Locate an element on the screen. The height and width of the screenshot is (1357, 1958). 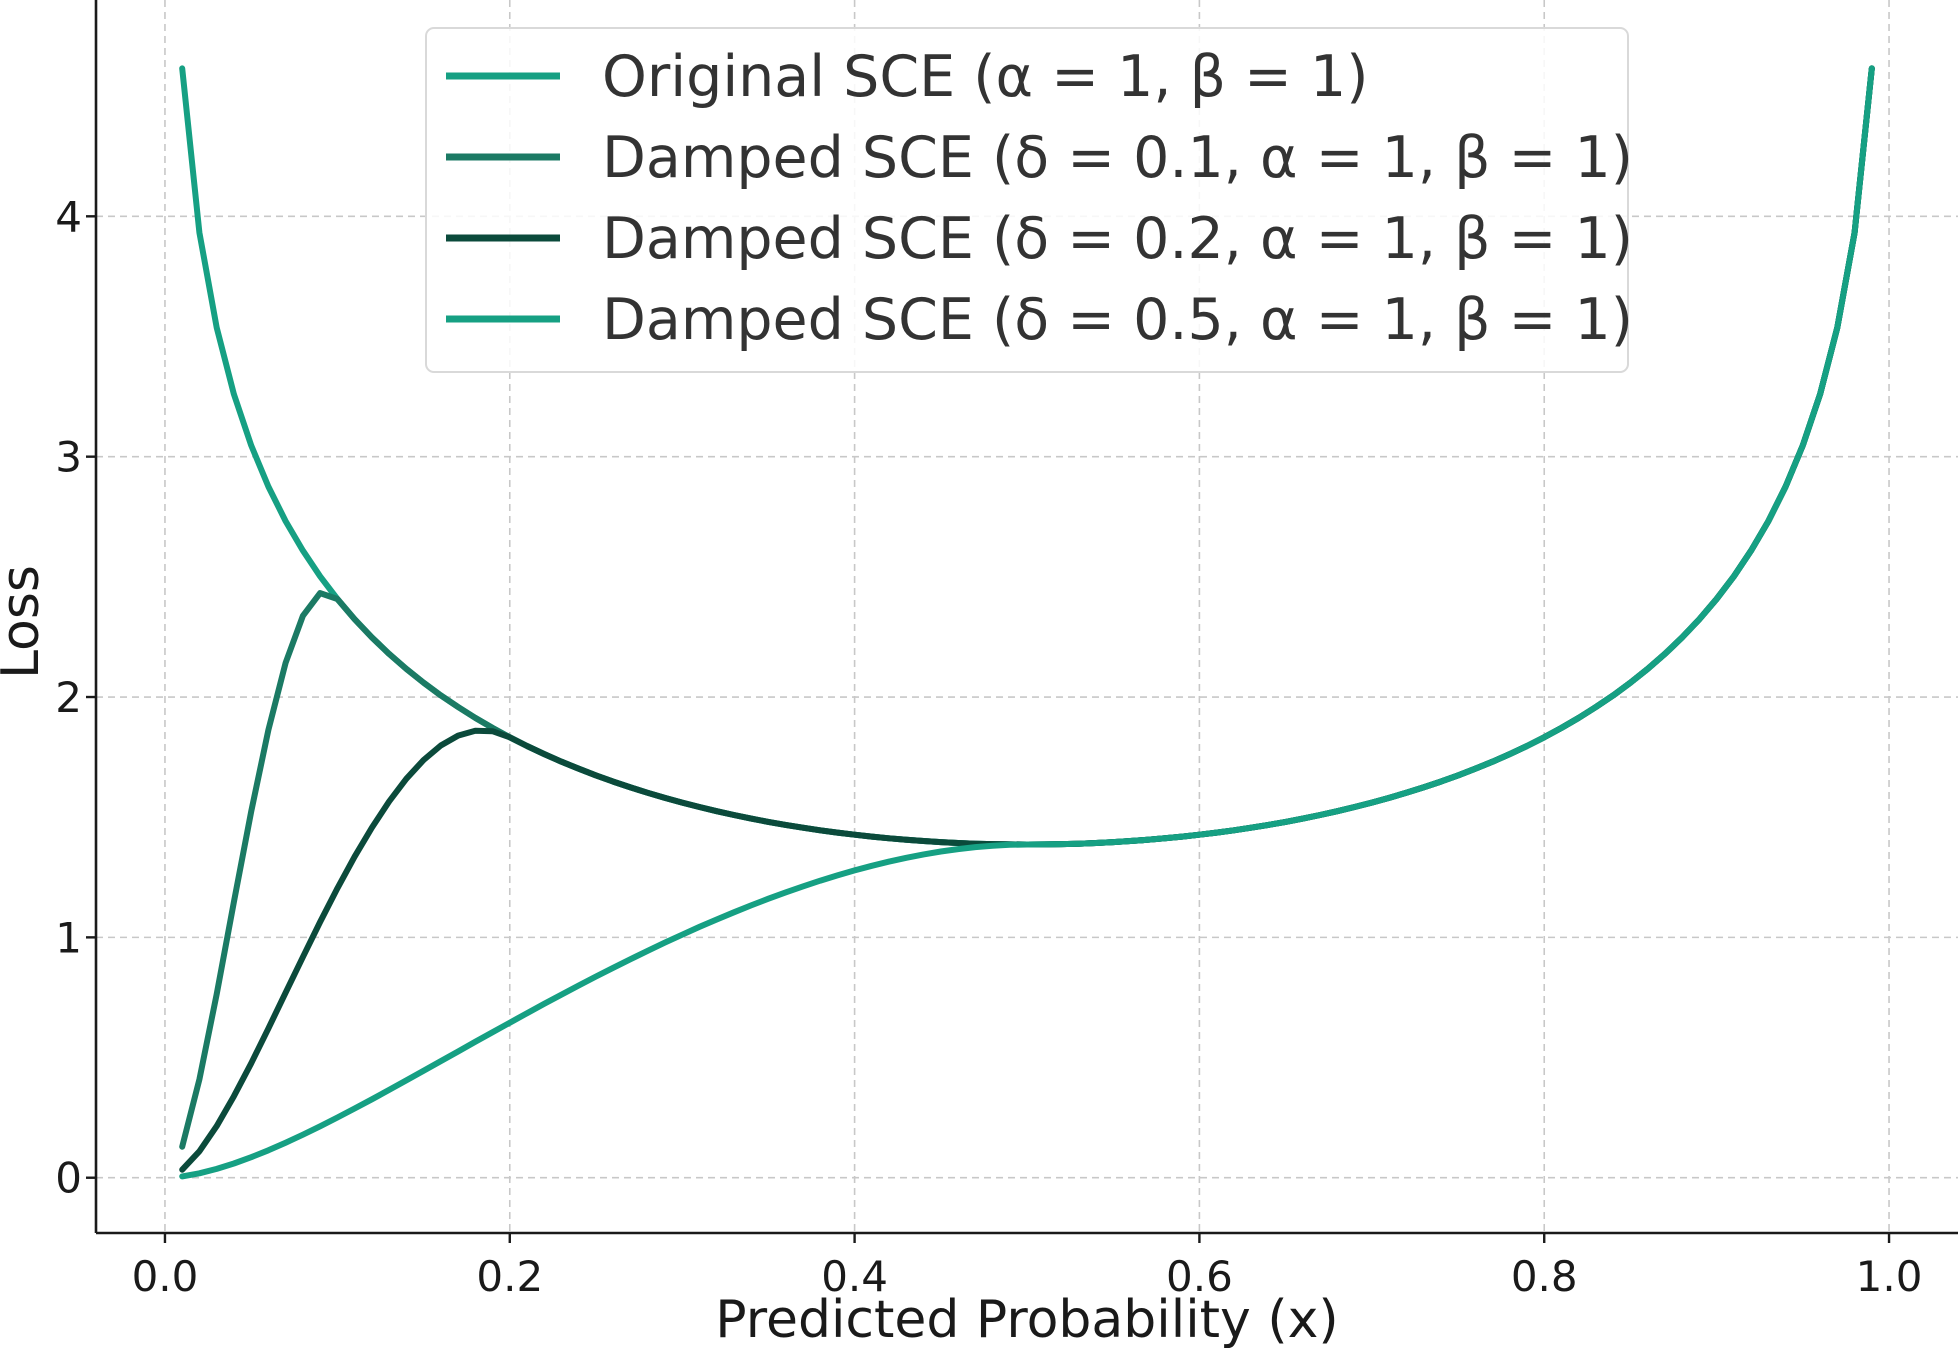
y-tick-label: 2 is located at coordinates (68, 697).